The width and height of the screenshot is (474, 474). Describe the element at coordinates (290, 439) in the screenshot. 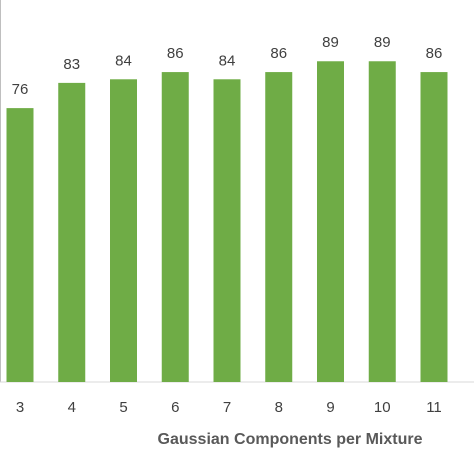

I see `x-axis-title: Gaussian Components per Mixture` at that location.